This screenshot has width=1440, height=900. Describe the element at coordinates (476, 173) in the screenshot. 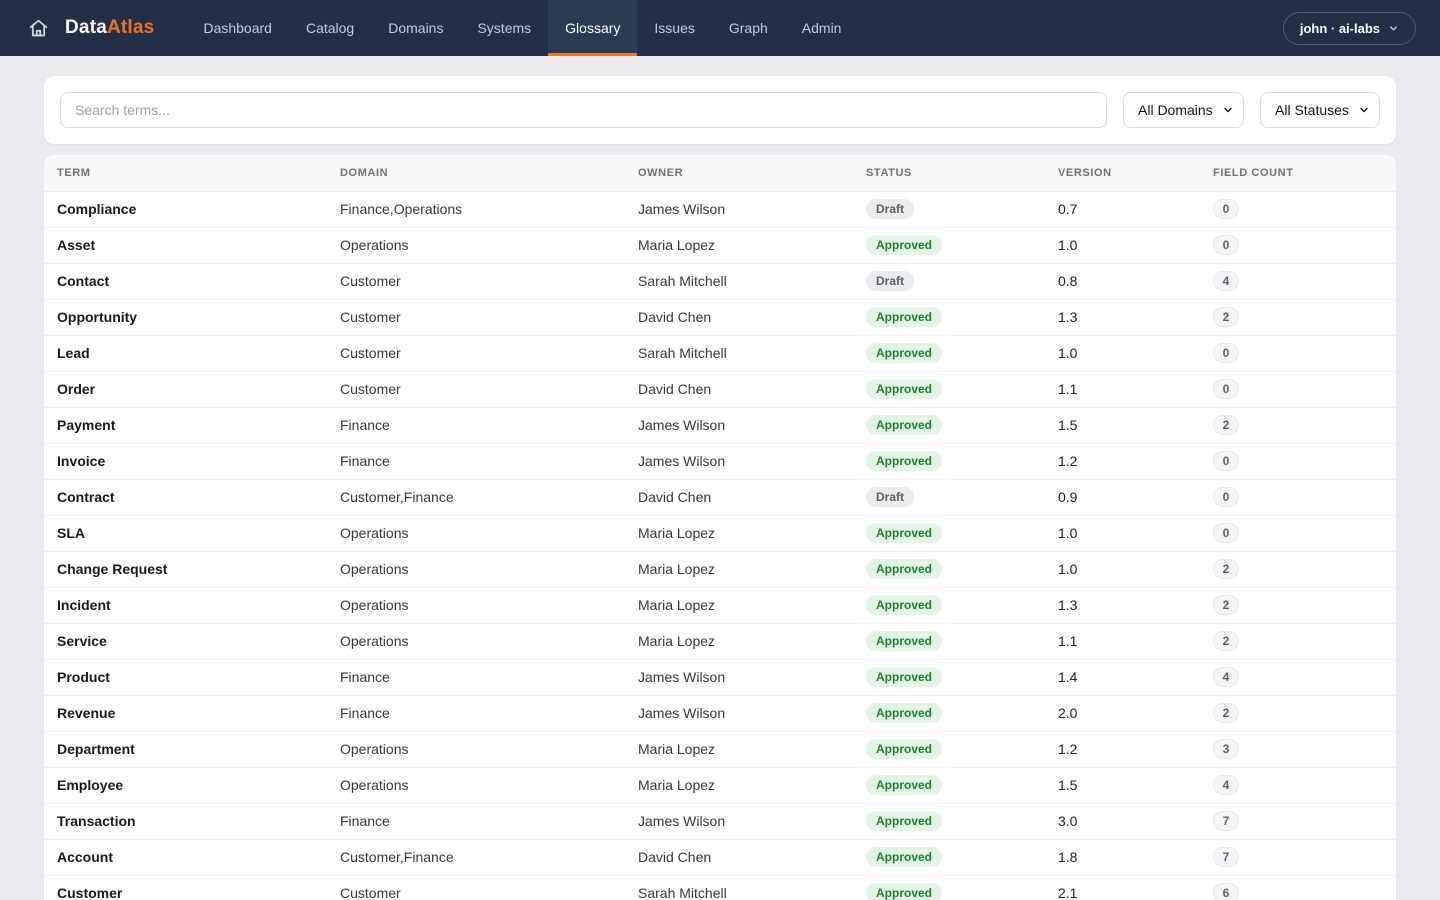

I see `column-header-domain: Domain` at that location.